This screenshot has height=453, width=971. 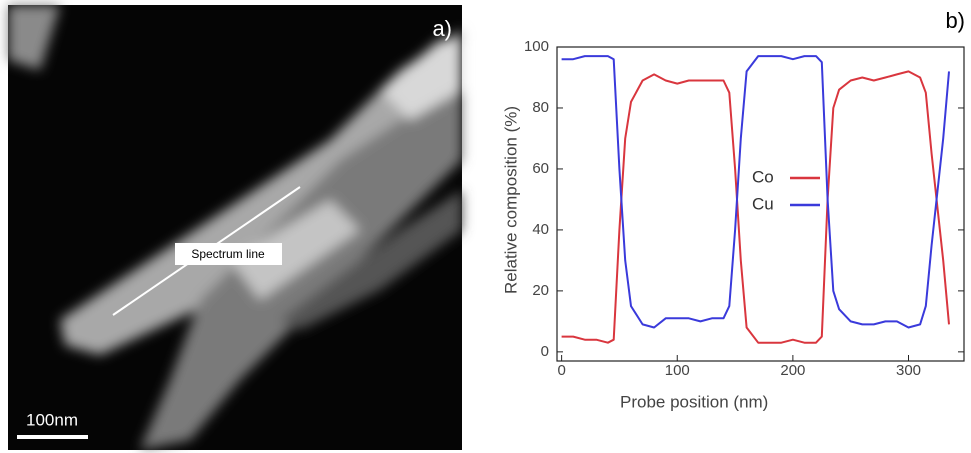 I want to click on panel-label: b), so click(x=955, y=20).